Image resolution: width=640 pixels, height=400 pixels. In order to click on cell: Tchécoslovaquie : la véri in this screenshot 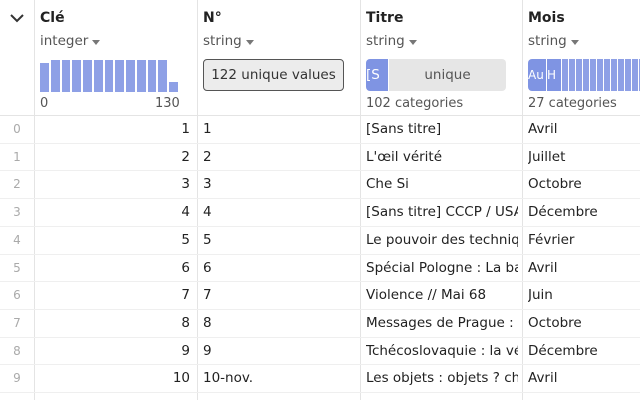, I will do `click(442, 350)`.